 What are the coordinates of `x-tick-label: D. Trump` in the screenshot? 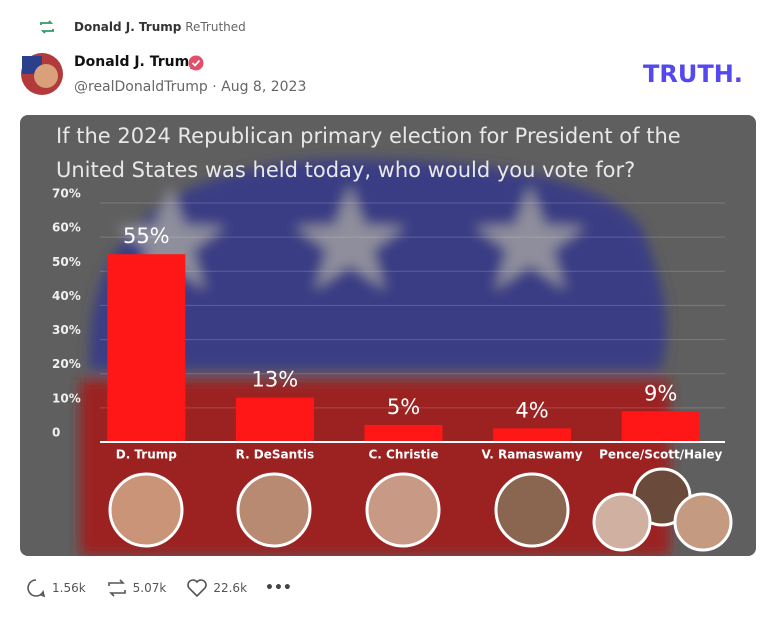 It's located at (147, 455).